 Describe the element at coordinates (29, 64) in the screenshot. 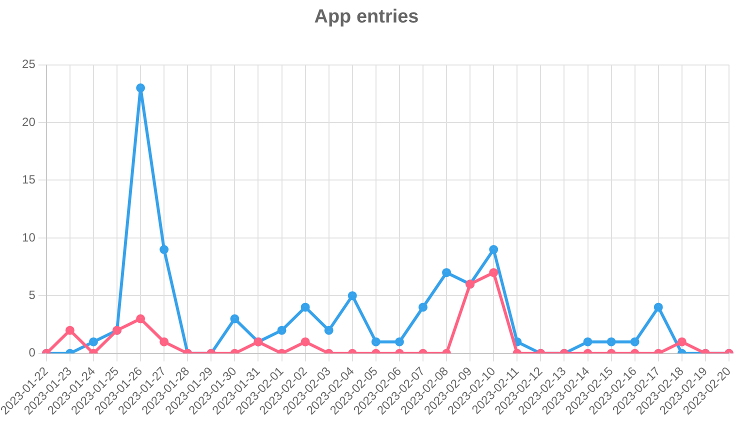

I see `y-tick-label: 25` at that location.